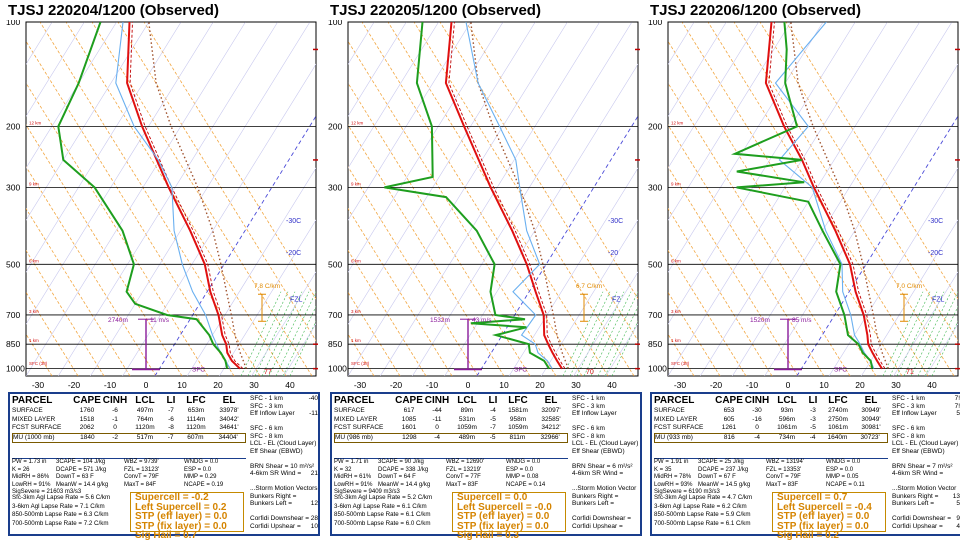 The height and width of the screenshot is (541, 960). I want to click on kinematic-row: Bunkers Left =, so click(606, 504).